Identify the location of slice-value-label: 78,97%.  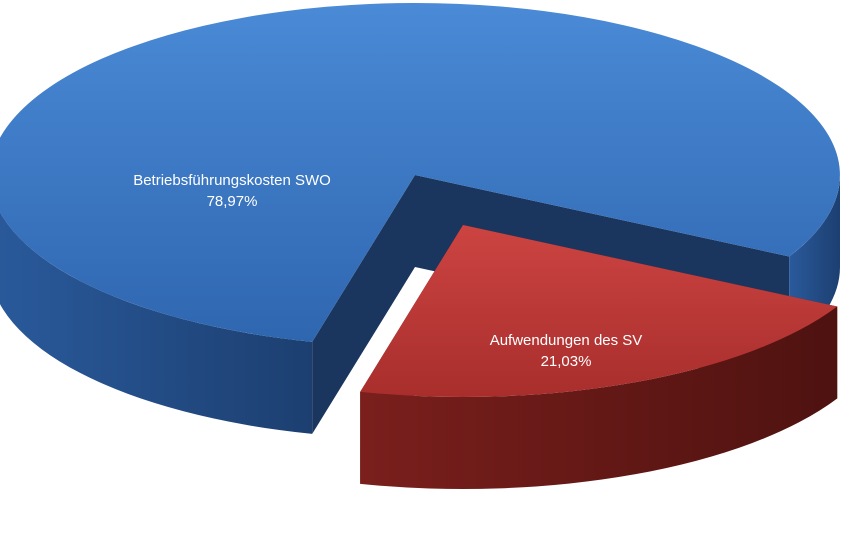
(232, 201).